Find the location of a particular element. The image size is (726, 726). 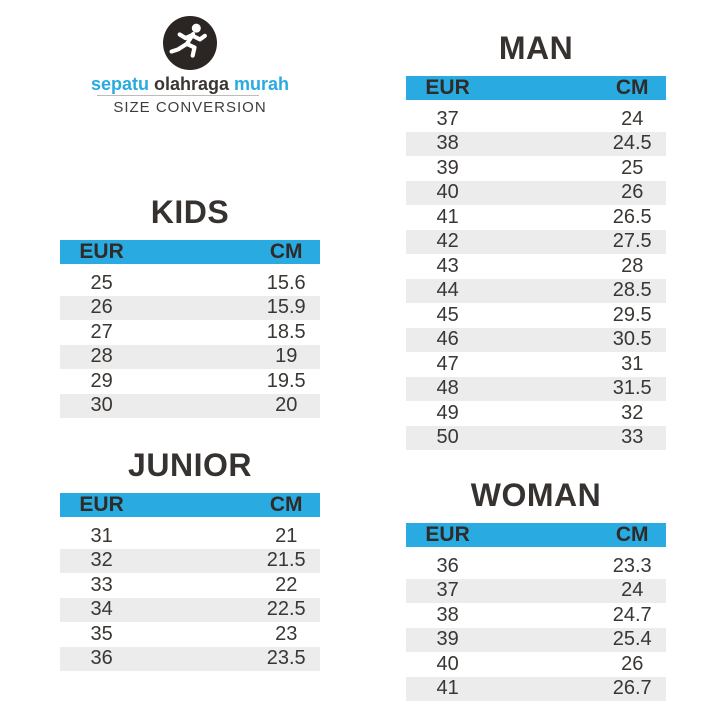

eur-value: 47 is located at coordinates (447, 363).